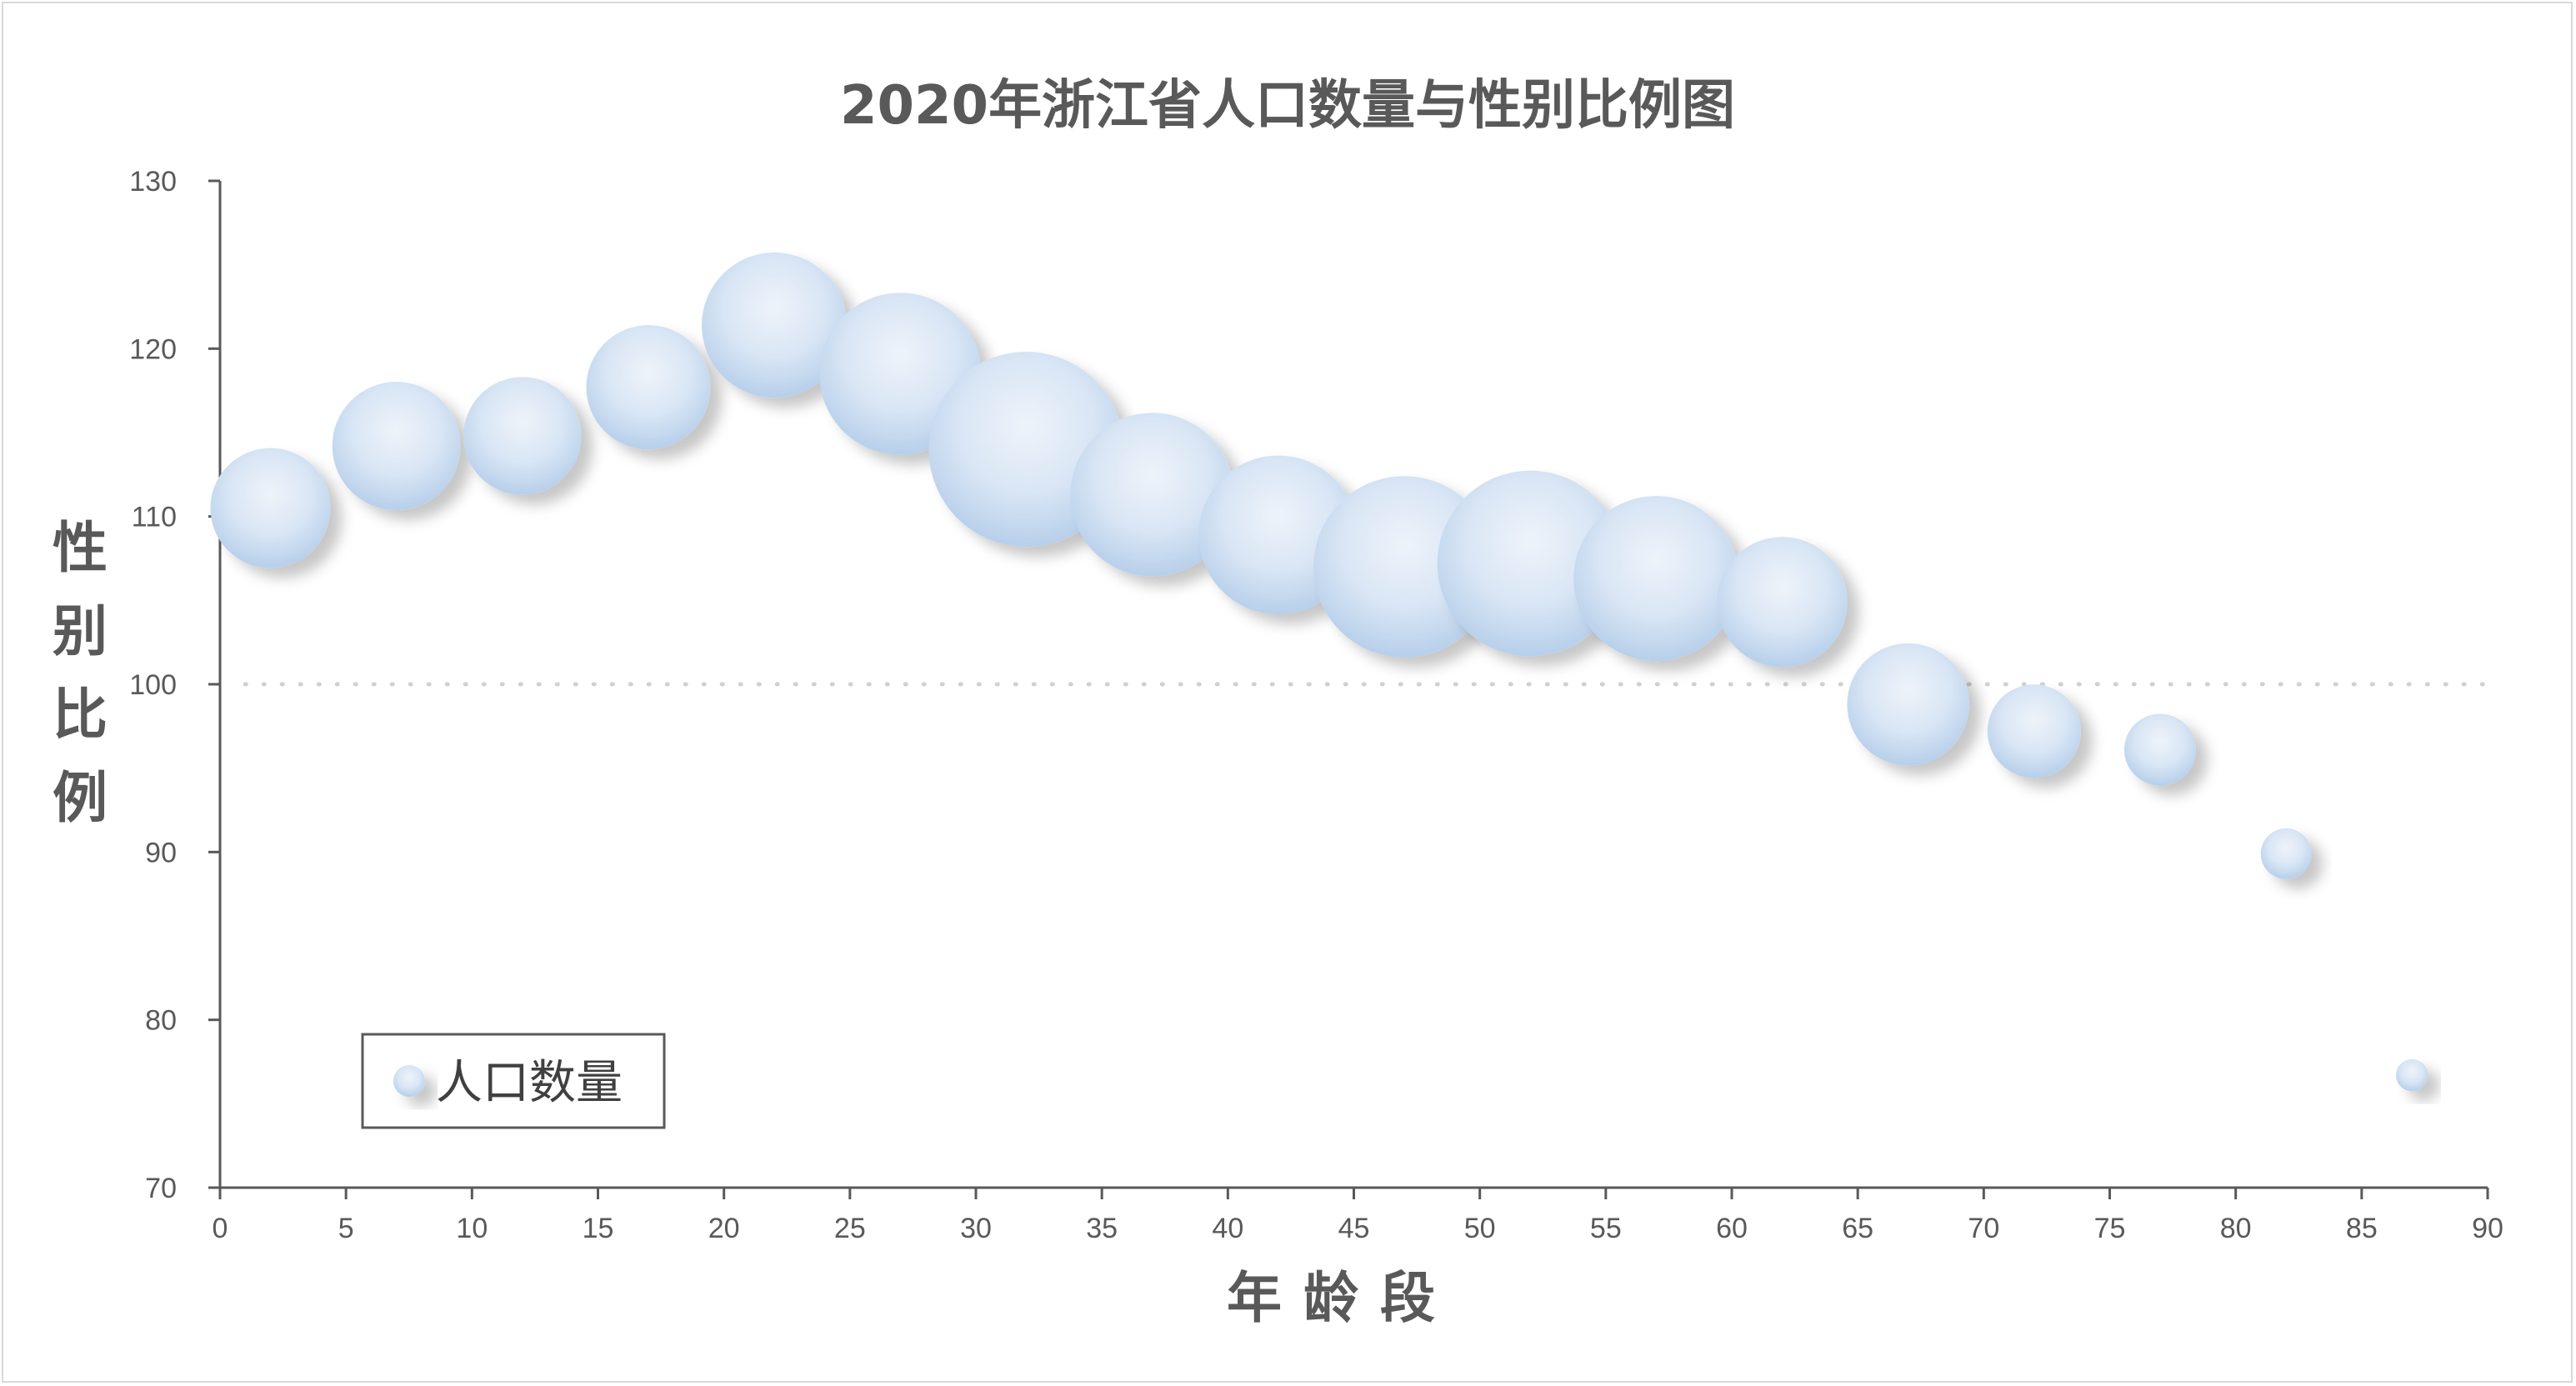 This screenshot has width=2576, height=1386. I want to click on y-tick-label: 80, so click(161, 1021).